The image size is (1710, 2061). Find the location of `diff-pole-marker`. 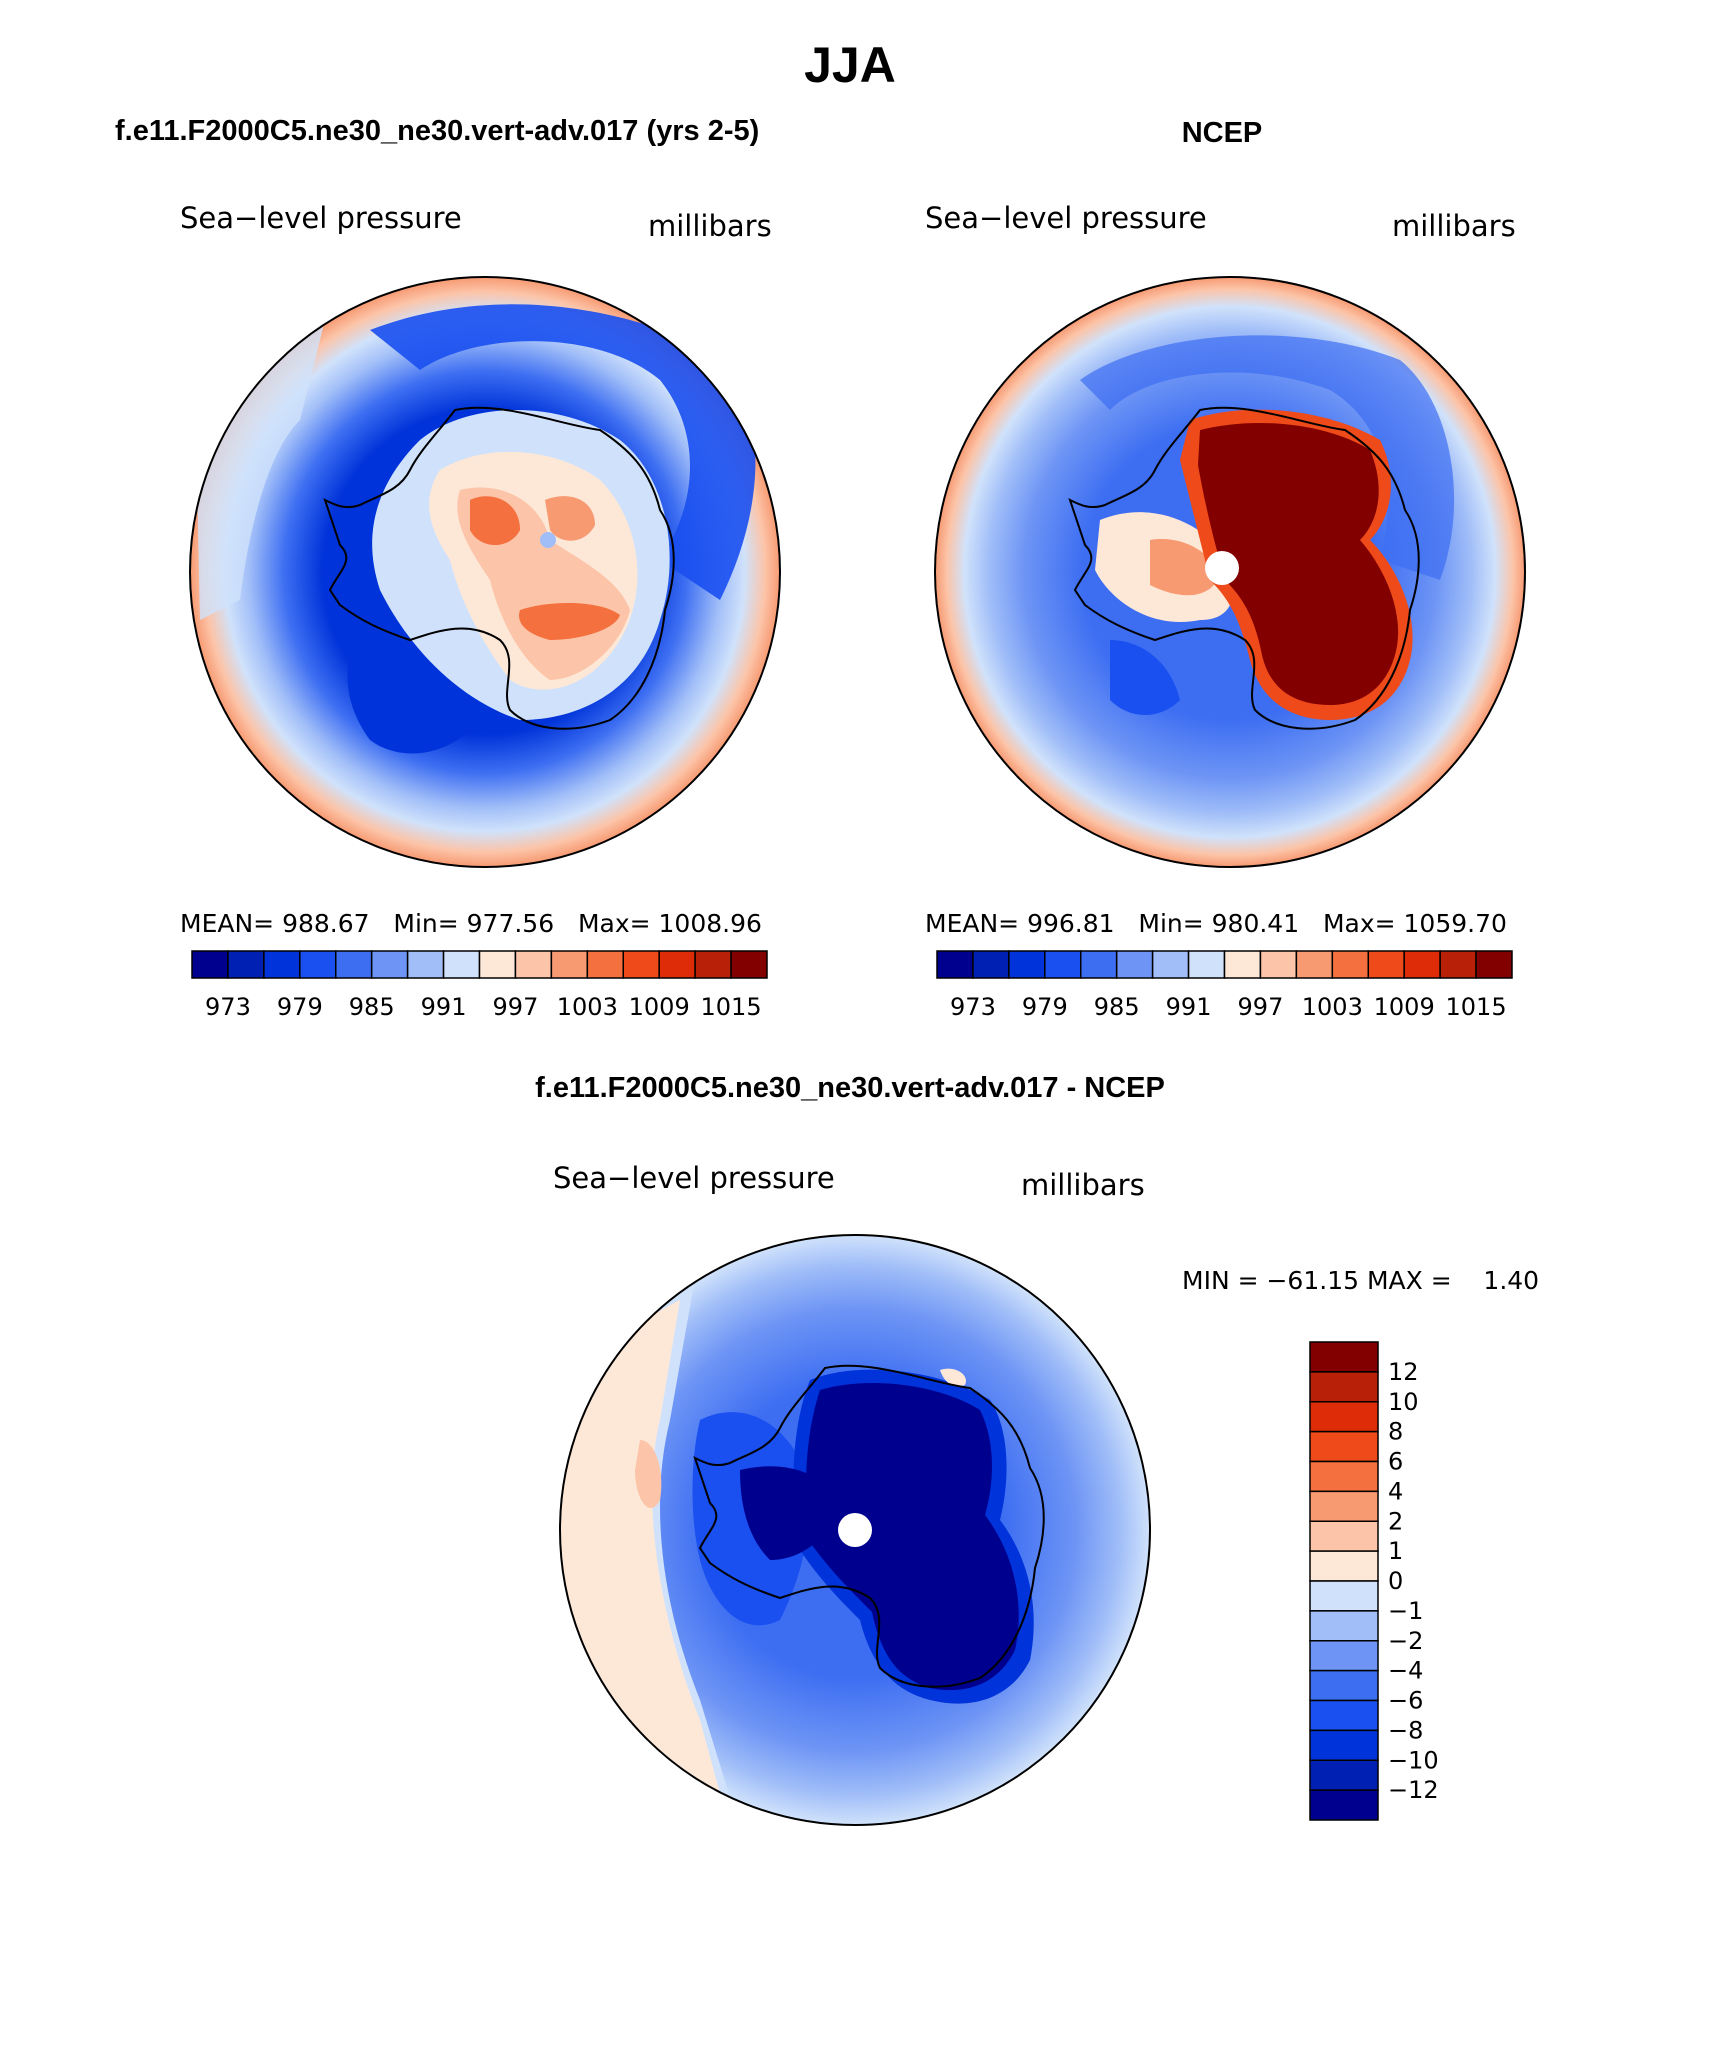

diff-pole-marker is located at coordinates (855, 1530).